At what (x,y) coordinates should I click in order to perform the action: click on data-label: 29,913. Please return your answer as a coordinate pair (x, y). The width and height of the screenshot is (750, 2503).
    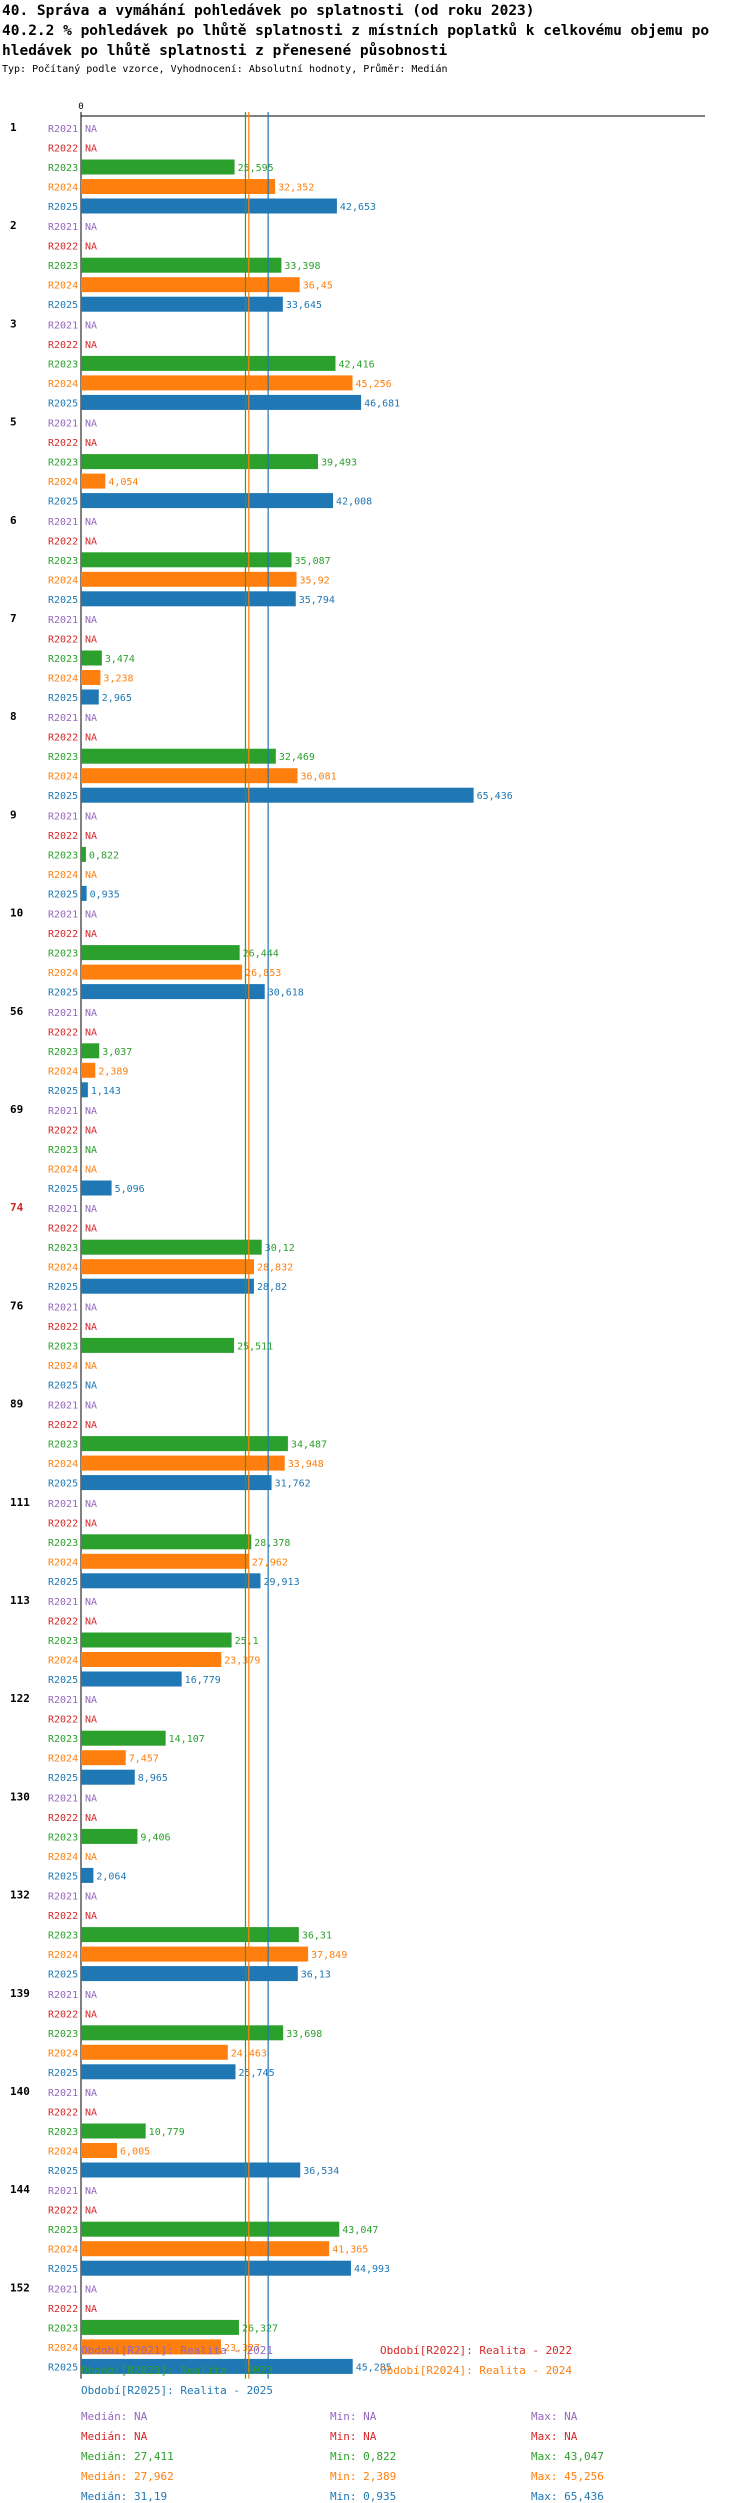
    Looking at the image, I should click on (281, 1582).